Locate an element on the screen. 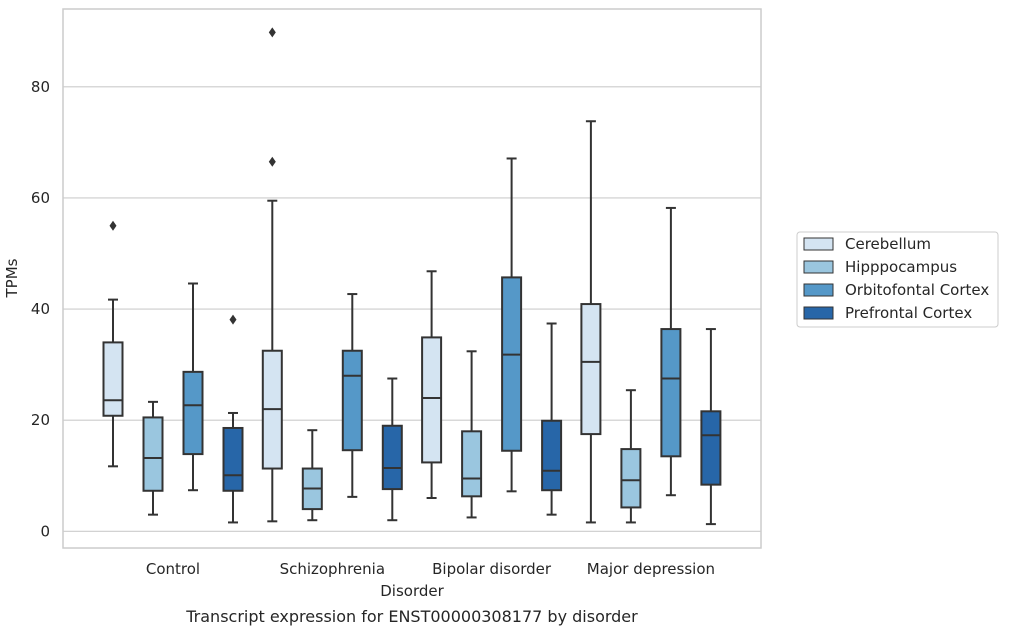  y-tick-label: 20 is located at coordinates (40, 420).